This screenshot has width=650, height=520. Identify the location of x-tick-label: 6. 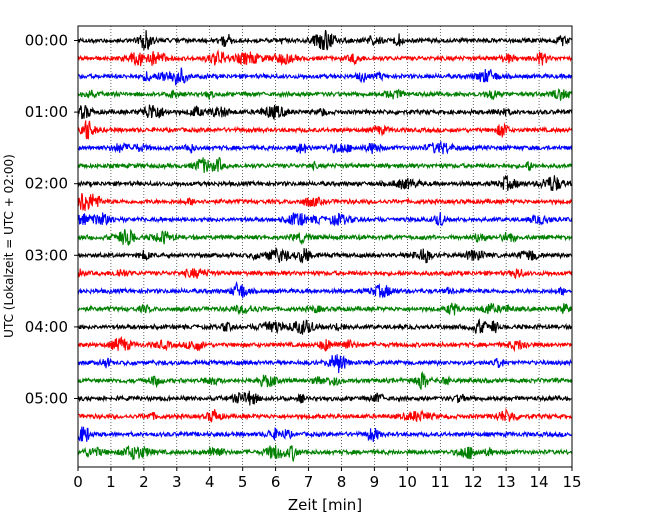
(276, 482).